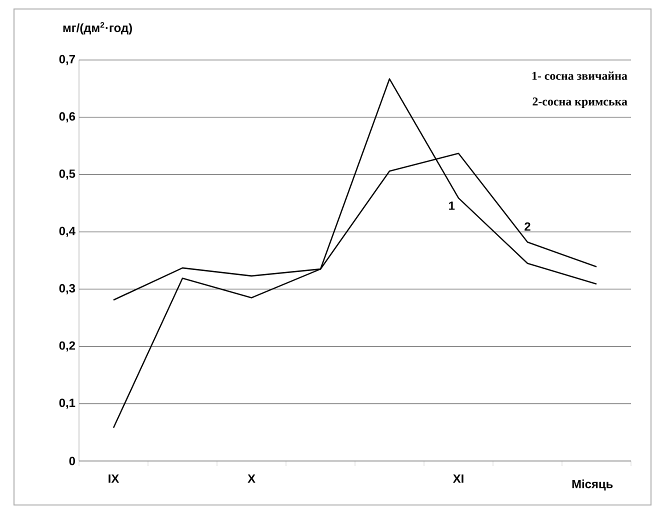  Describe the element at coordinates (527, 226) in the screenshot. I see `series-label: 2` at that location.